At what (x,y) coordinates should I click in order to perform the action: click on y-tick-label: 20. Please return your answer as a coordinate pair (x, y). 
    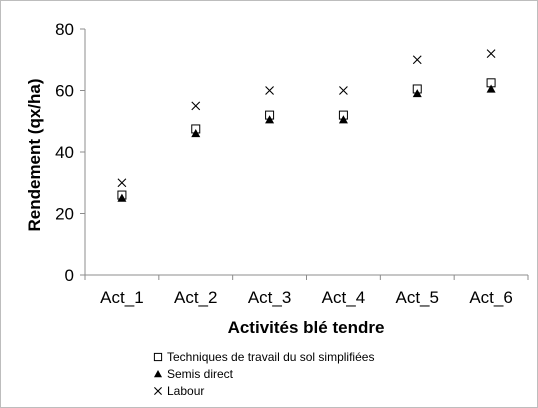
    Looking at the image, I should click on (64, 214).